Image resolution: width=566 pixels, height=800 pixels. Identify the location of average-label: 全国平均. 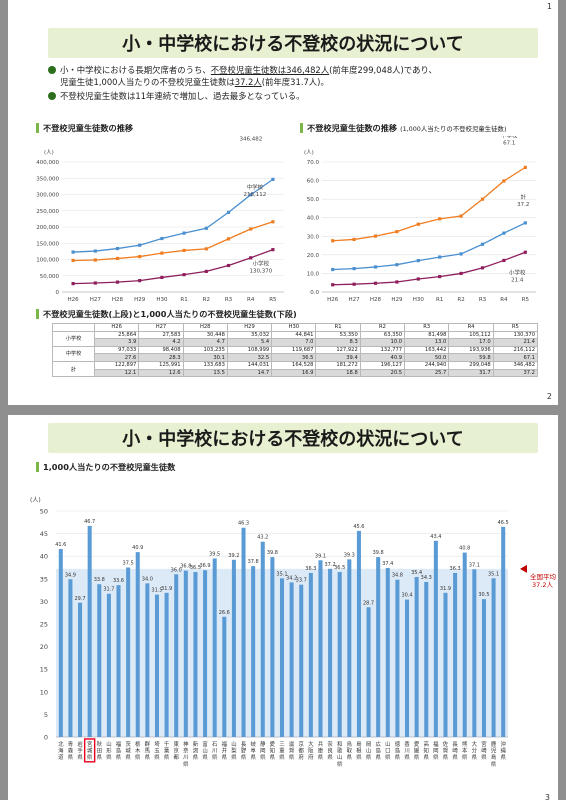
(543, 576).